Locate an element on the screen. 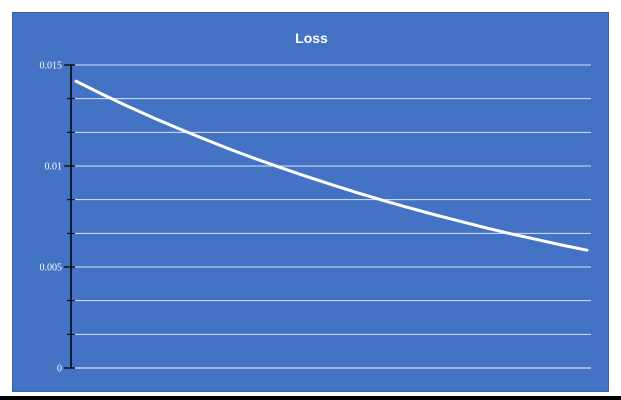  y-tick-label: 0.015 is located at coordinates (51, 66).